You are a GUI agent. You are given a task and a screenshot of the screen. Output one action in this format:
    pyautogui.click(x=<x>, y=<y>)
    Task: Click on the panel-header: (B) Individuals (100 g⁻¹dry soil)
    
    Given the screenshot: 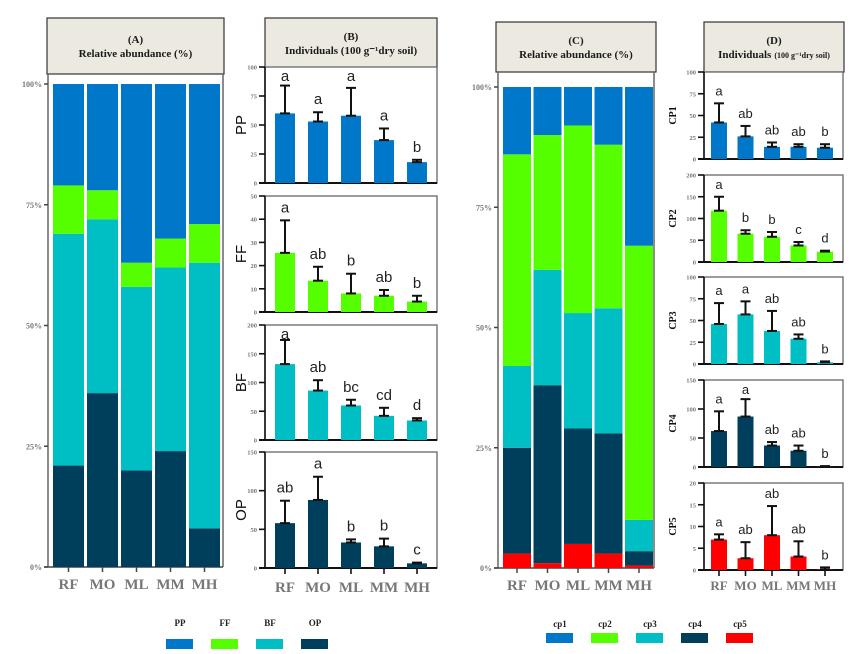 What is the action you would take?
    pyautogui.click(x=351, y=43)
    